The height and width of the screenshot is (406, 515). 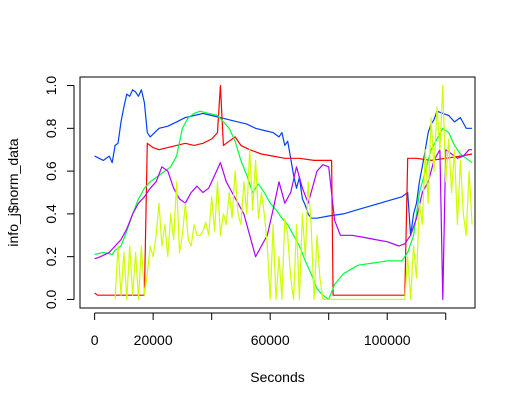 What do you see at coordinates (269, 330) in the screenshot?
I see `x-axis: 0 20000 60000 100000` at bounding box center [269, 330].